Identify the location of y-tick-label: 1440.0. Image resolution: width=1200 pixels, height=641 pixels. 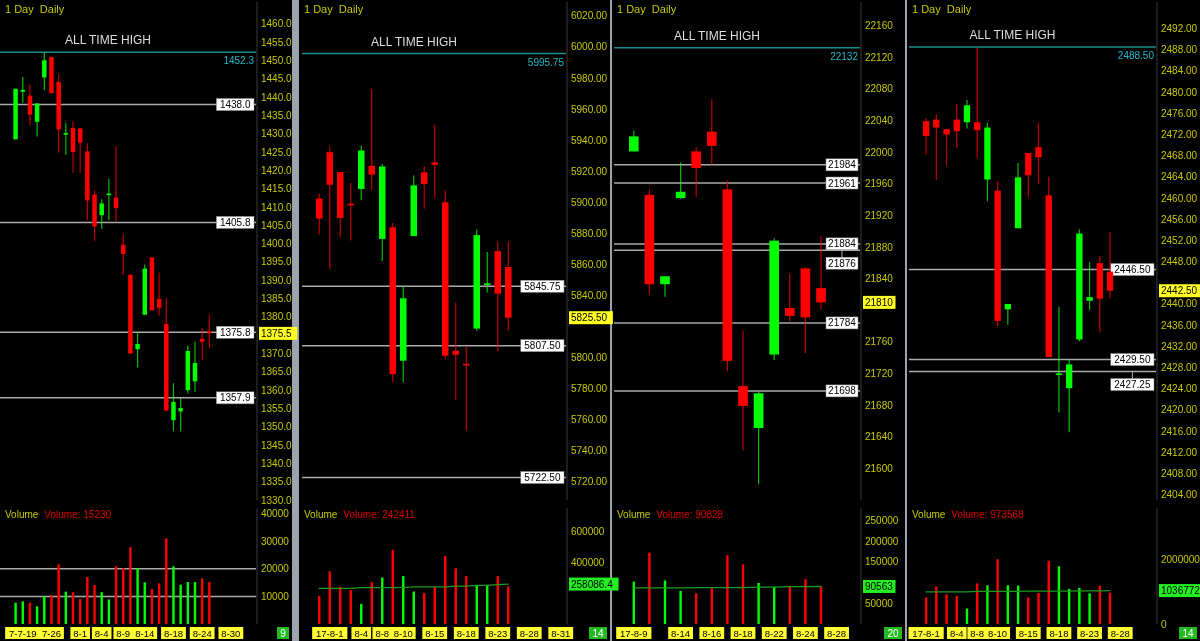
(277, 97).